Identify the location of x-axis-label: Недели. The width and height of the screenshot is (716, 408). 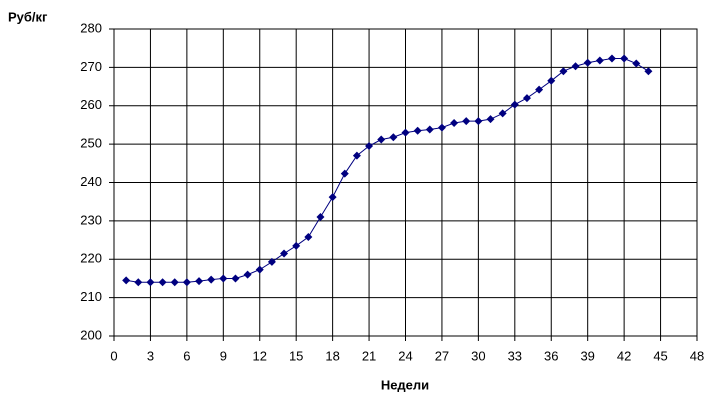
(405, 384).